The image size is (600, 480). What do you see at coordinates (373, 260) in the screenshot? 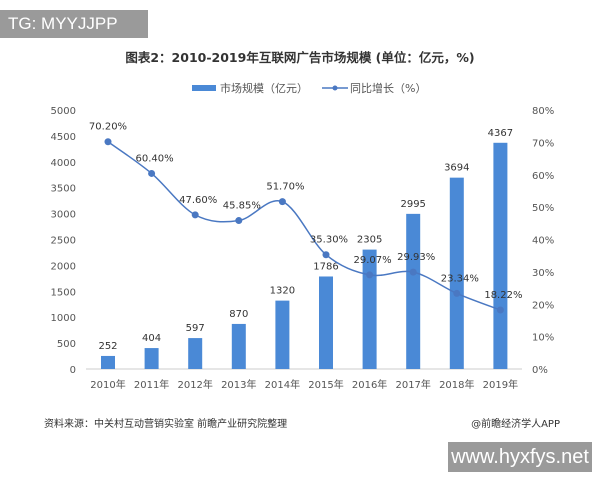
I see `line-value-label: 29.07%` at bounding box center [373, 260].